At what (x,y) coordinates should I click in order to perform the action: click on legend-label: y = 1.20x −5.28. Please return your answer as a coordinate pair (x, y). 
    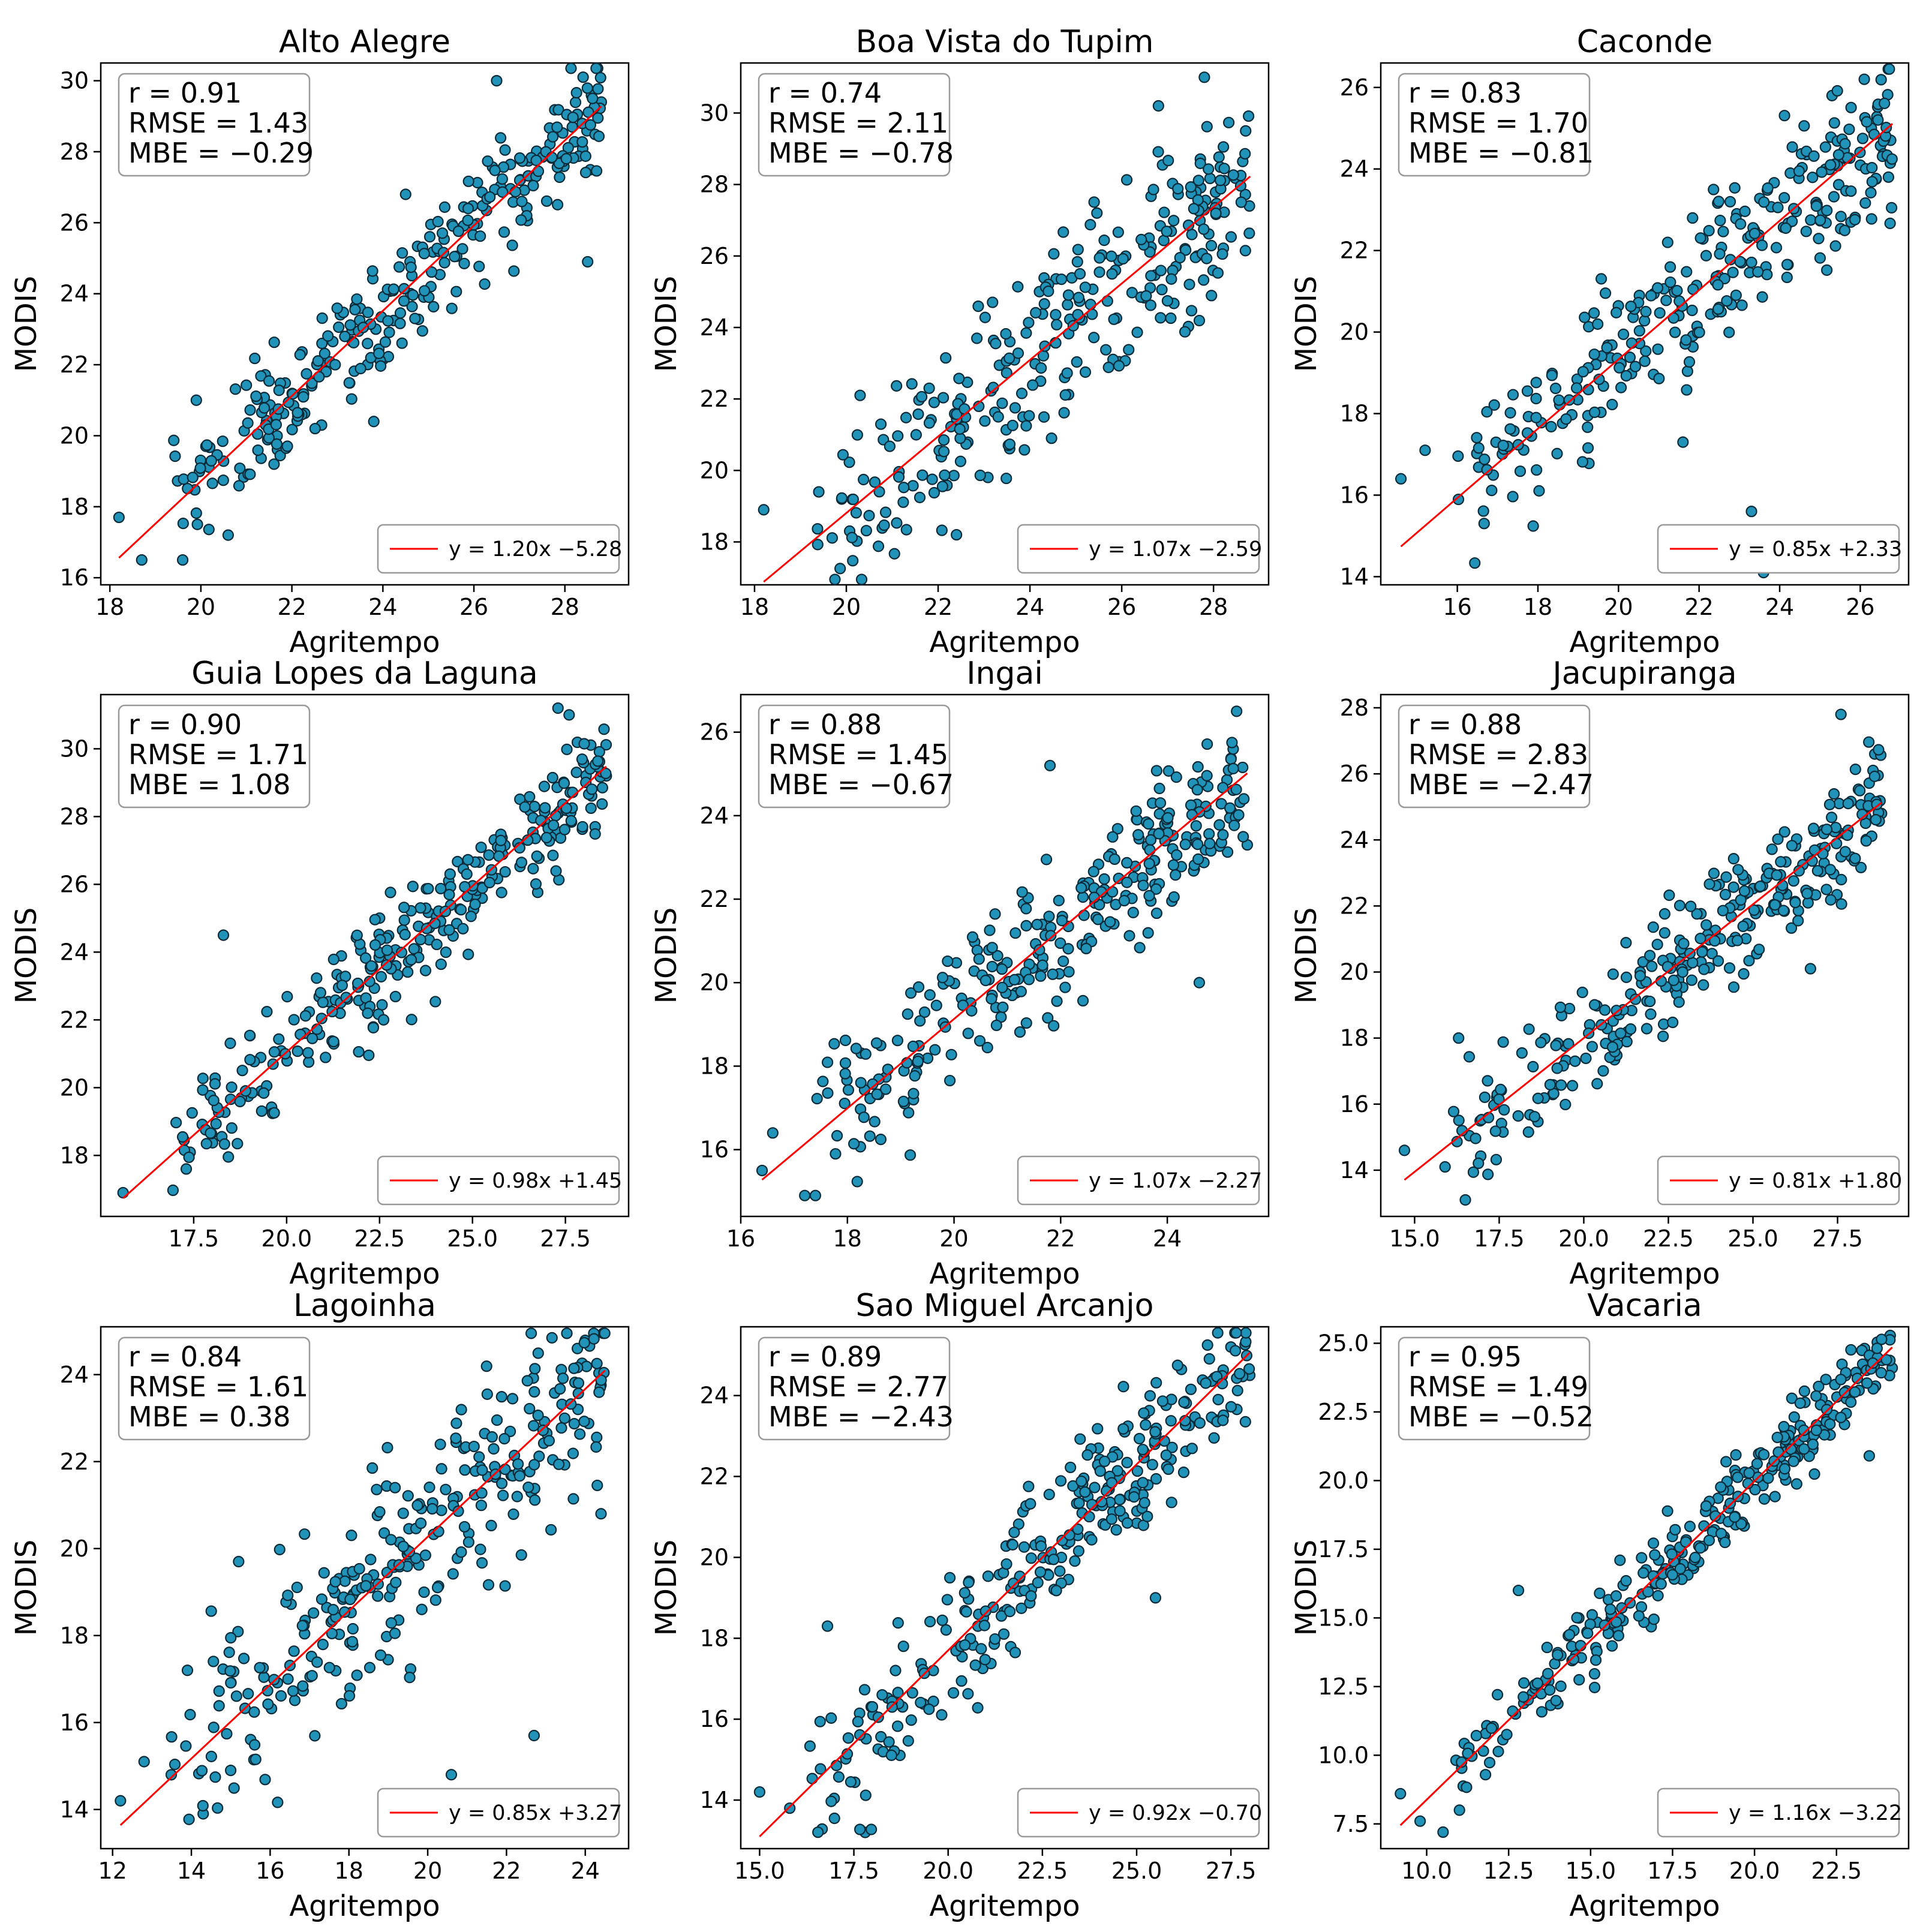
    Looking at the image, I should click on (535, 549).